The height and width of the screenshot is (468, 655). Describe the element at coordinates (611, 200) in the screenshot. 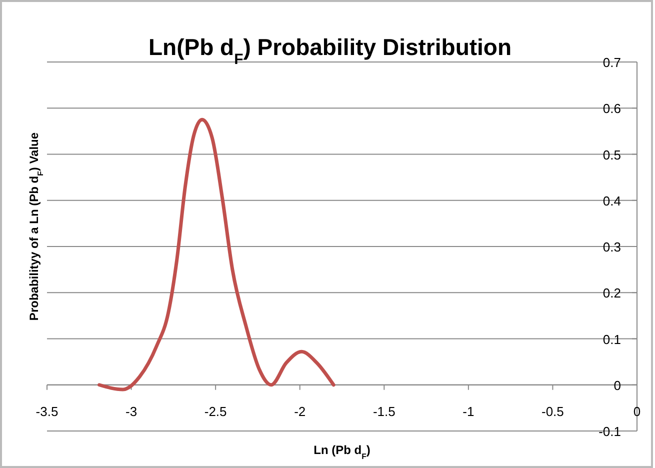

I see `y-tick-label: 0.4` at that location.